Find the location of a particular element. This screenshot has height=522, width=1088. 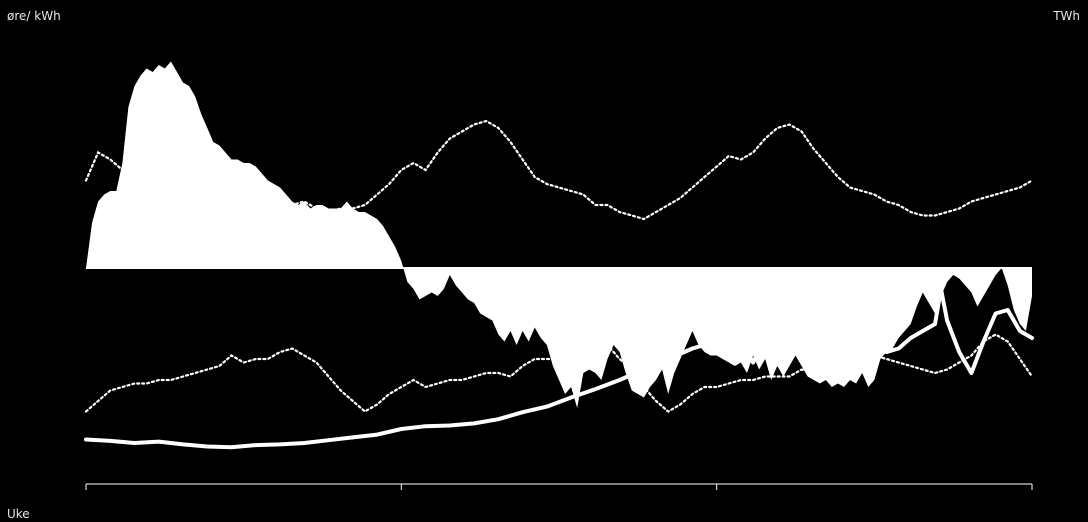

y-axis-label-right: TWh is located at coordinates (1066, 16).